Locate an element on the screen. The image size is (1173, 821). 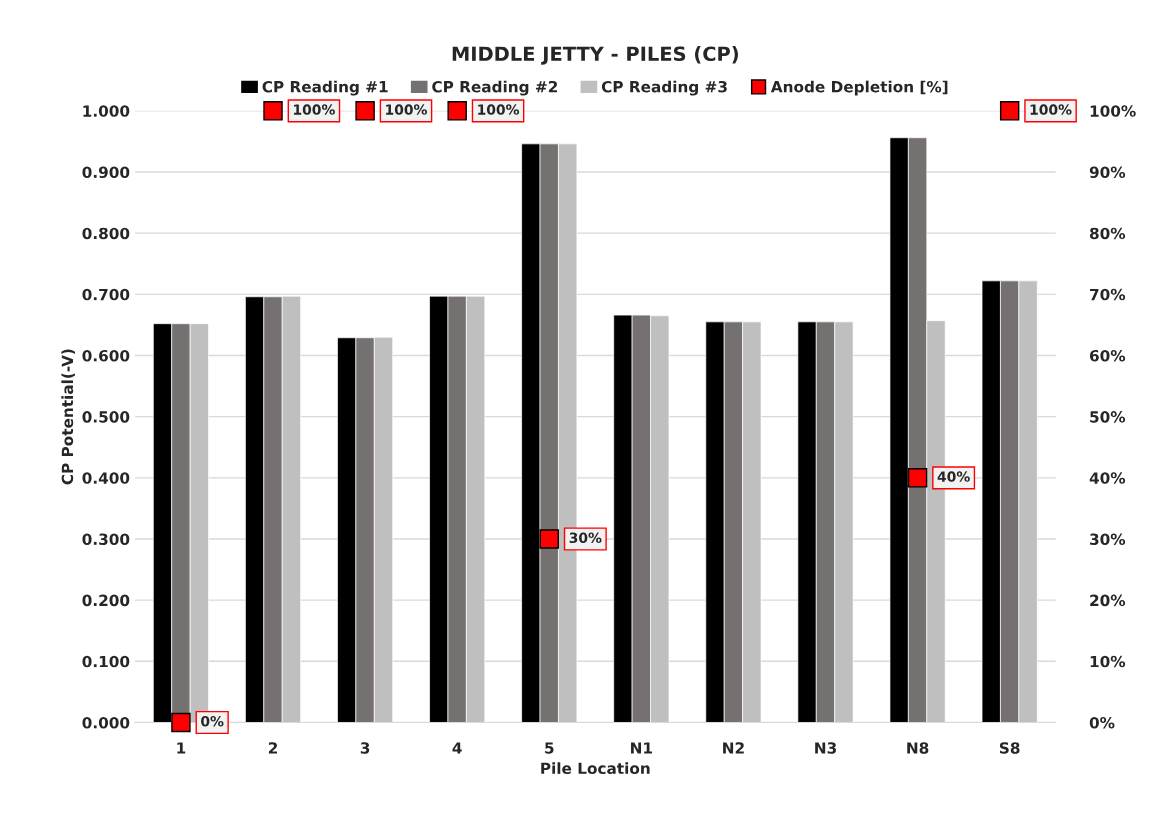
x-tick-label: N1 is located at coordinates (641, 748).